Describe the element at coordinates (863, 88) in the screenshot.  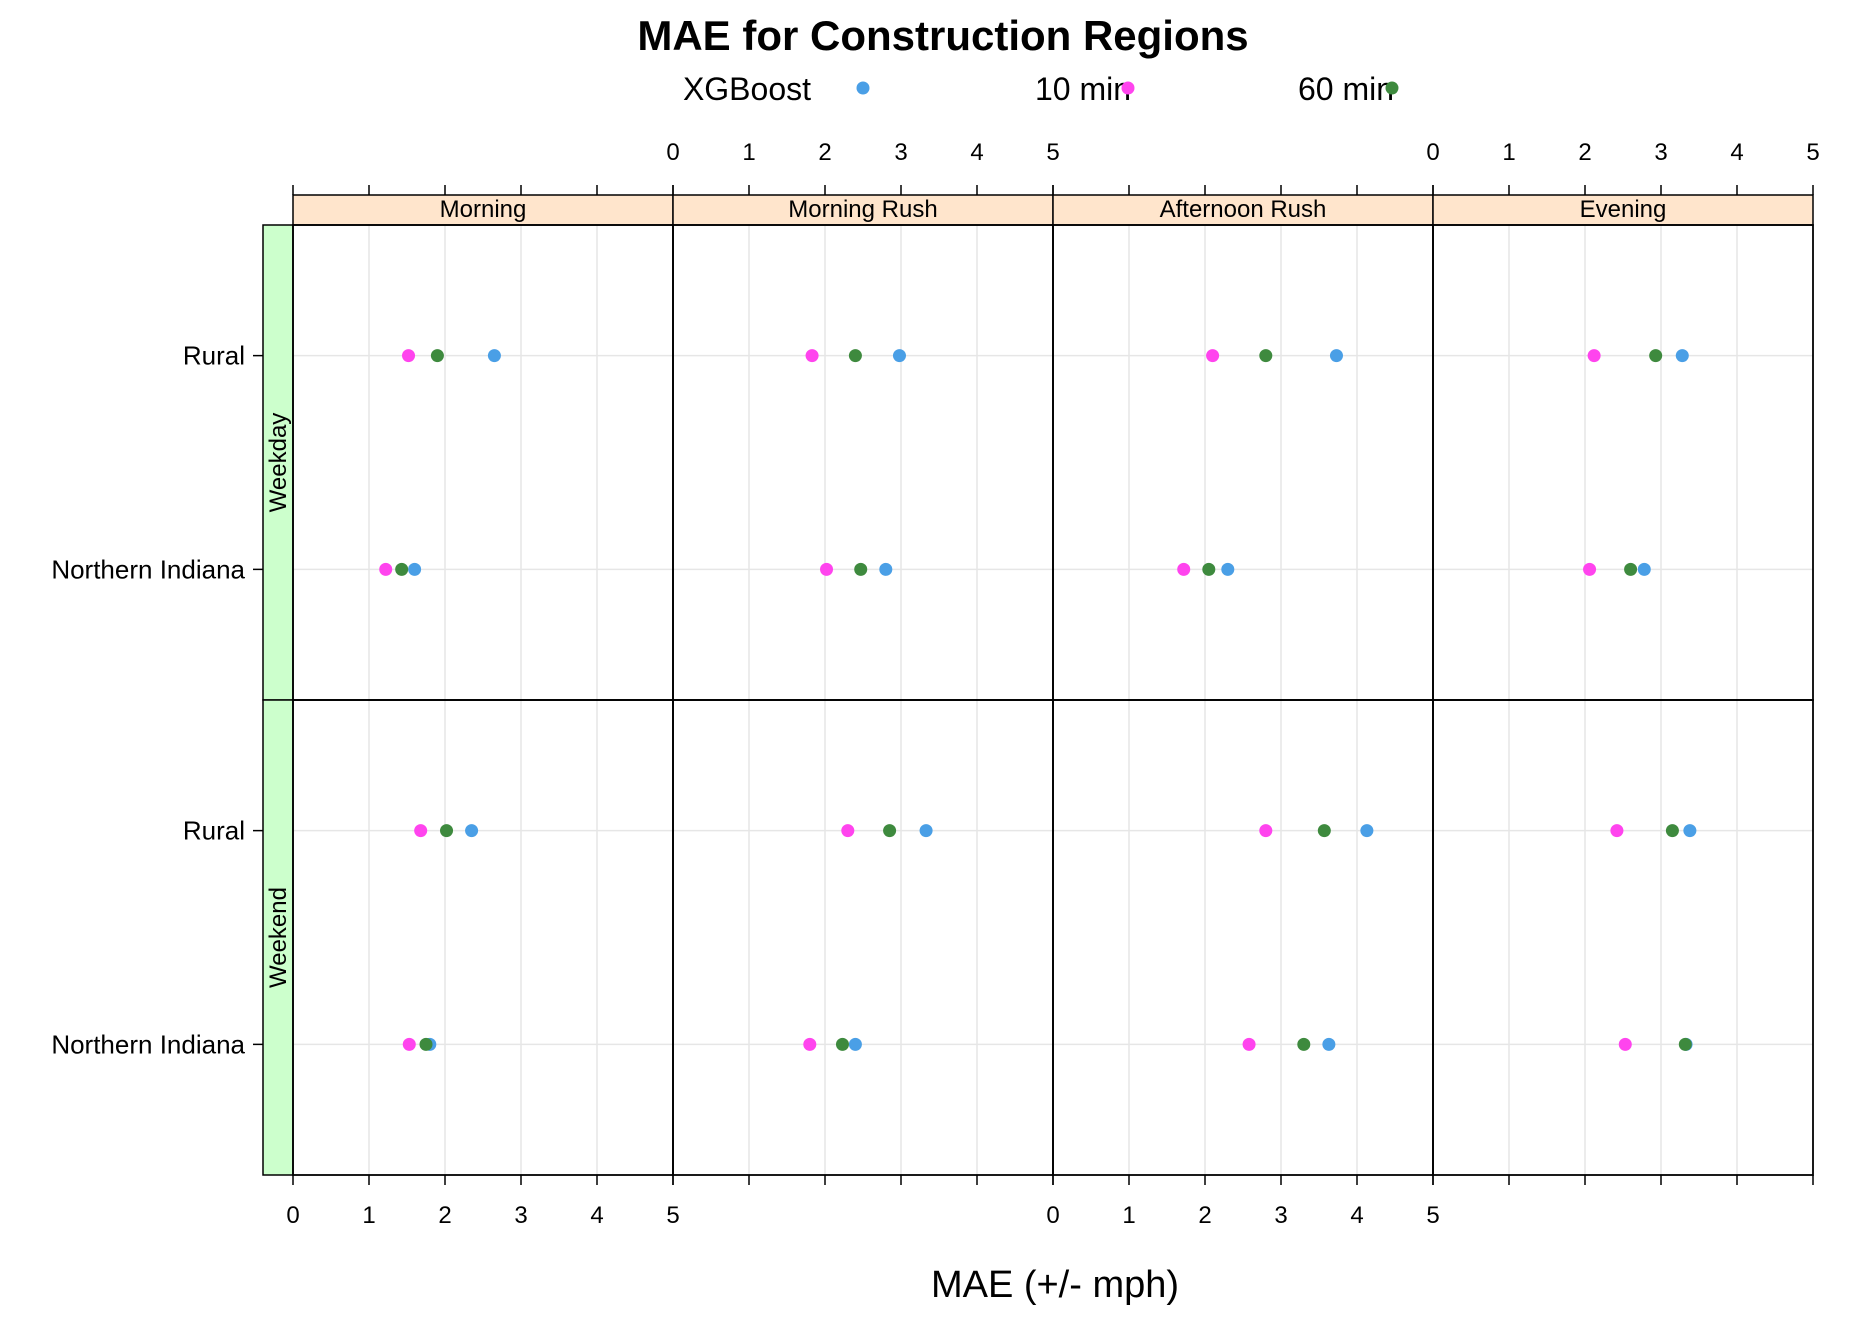
I see `legend-marker-xgboost` at that location.